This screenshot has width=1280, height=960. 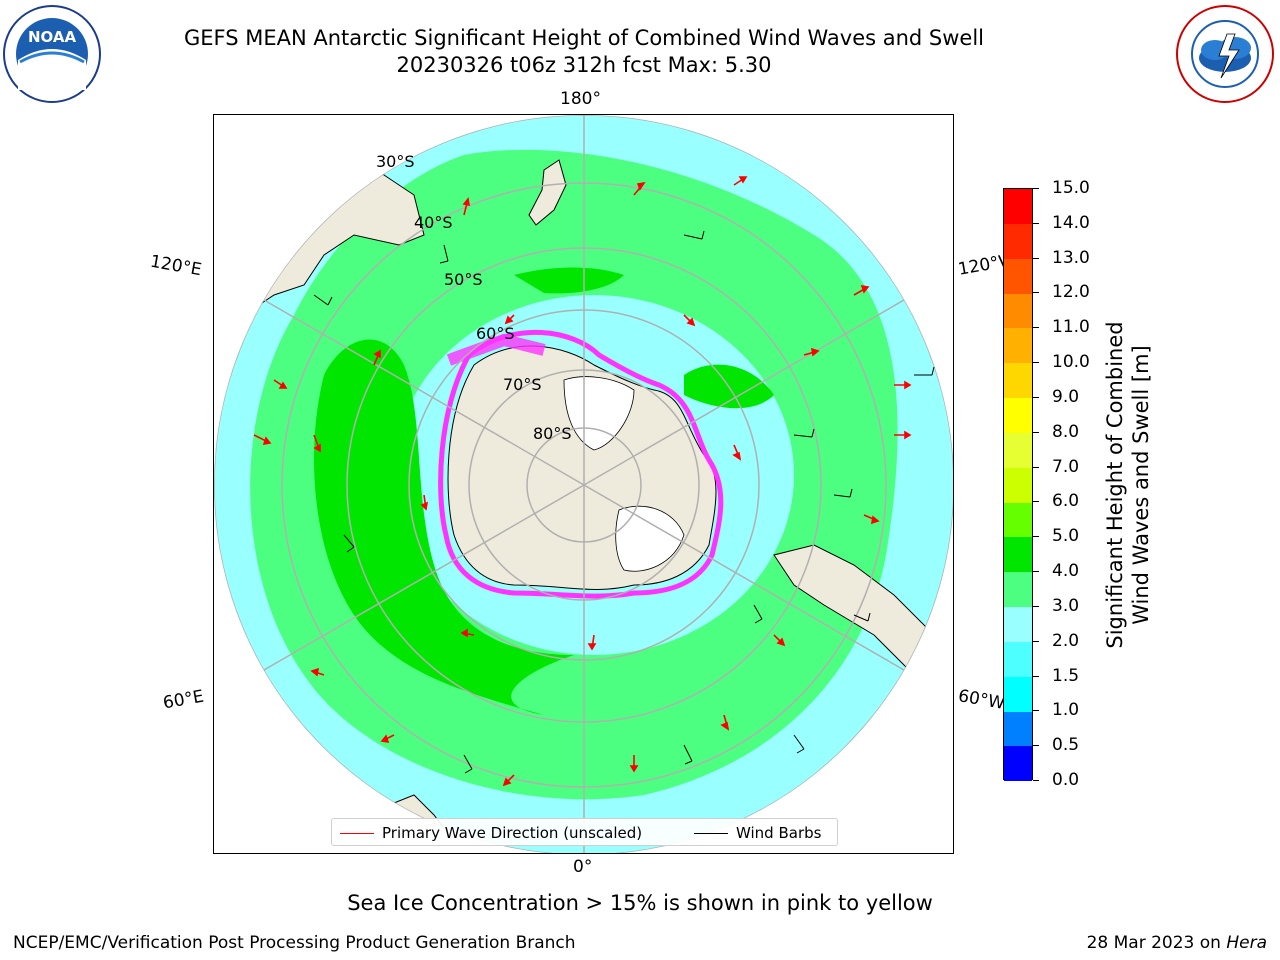 What do you see at coordinates (1066, 675) in the screenshot?
I see `colorbar-tick-label: 1.5` at bounding box center [1066, 675].